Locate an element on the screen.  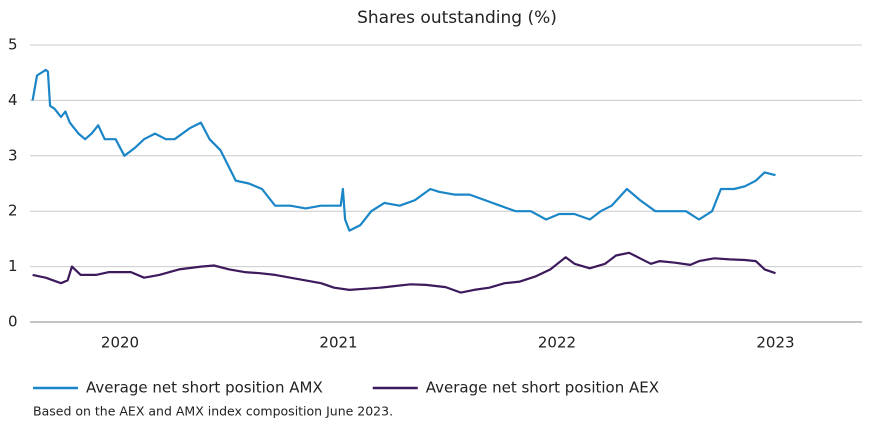
y-tick-label: 5 is located at coordinates (13, 45).